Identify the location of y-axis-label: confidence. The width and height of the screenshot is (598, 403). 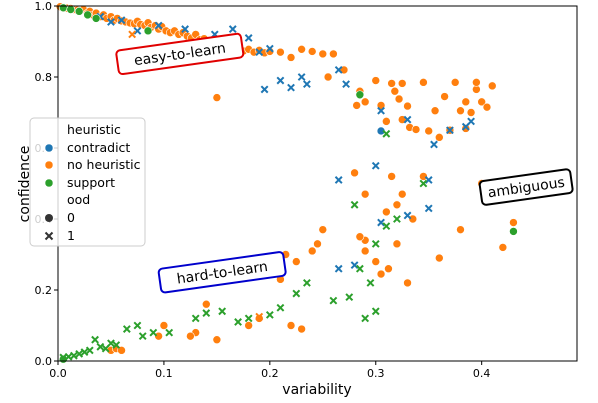
(25, 184).